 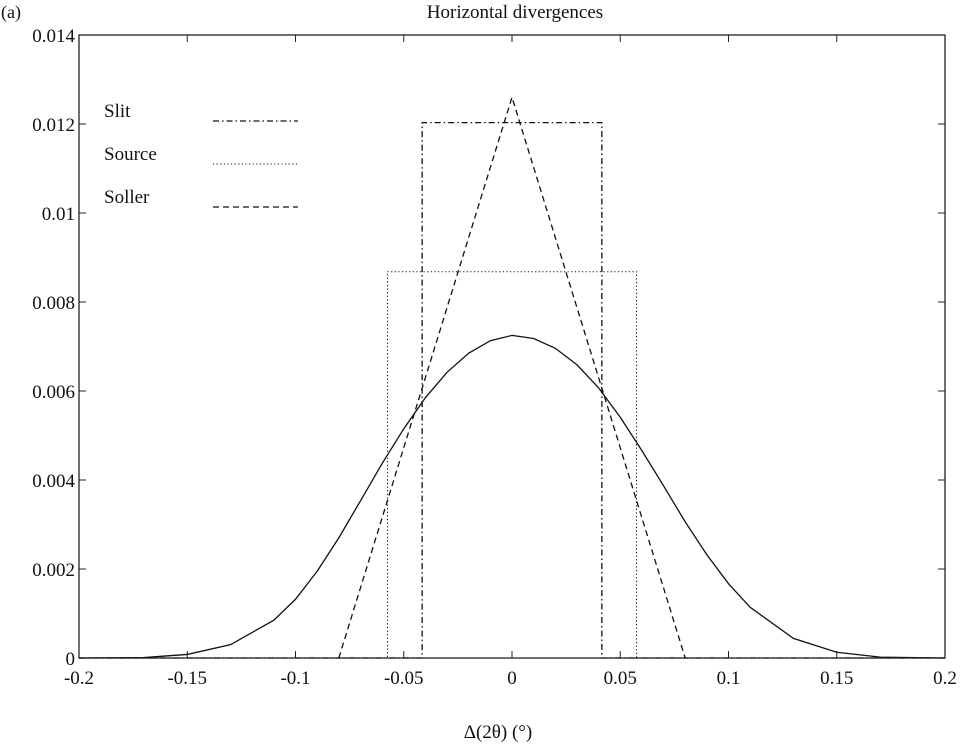 I want to click on y-tick-label: 0.014, so click(x=53, y=36).